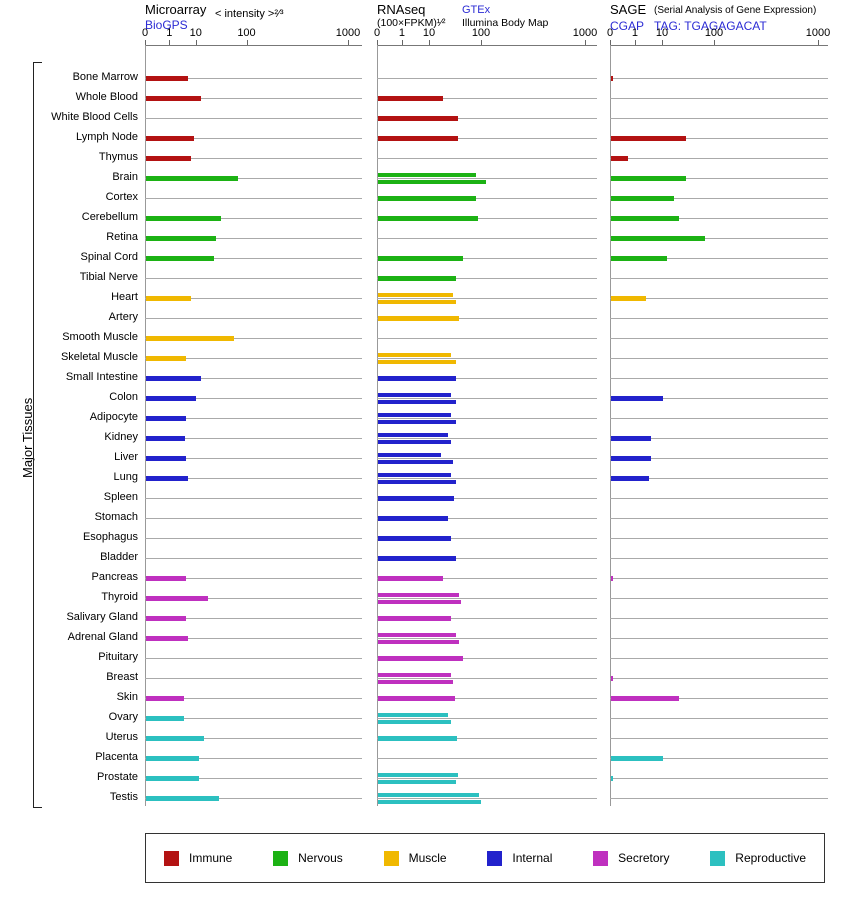  What do you see at coordinates (348, 33) in the screenshot?
I see `axis-tick-label: 1000` at bounding box center [348, 33].